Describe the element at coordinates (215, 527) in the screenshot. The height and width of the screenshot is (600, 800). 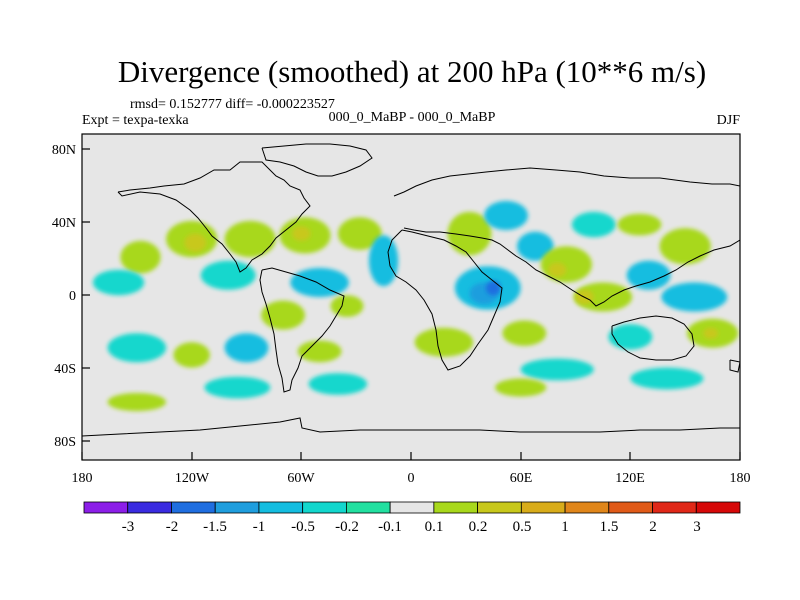
I see `colorbar-label: -1.5` at that location.